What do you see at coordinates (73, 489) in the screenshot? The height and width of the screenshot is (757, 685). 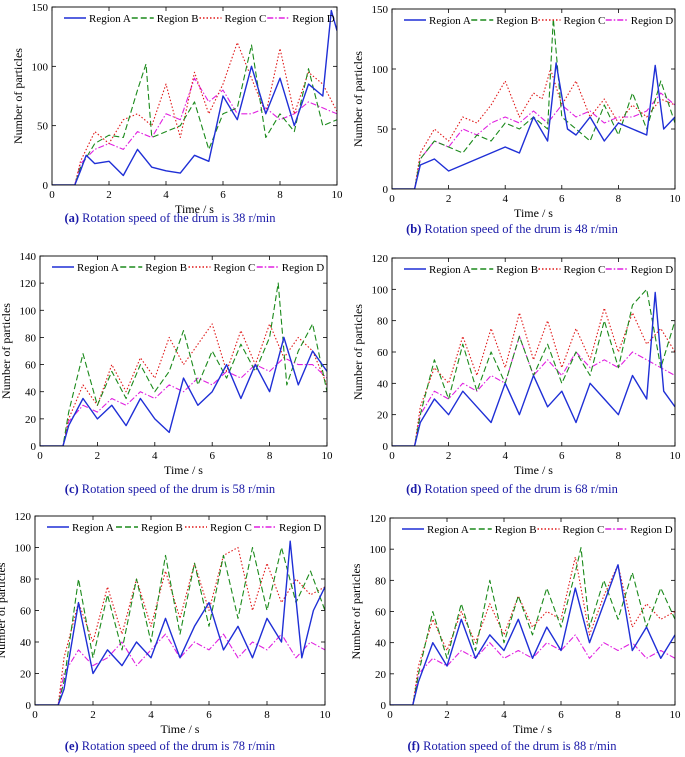 I see `panel-caption-label: (c)` at bounding box center [73, 489].